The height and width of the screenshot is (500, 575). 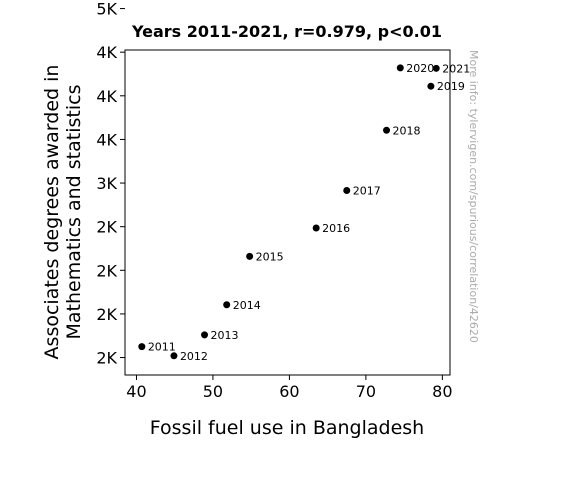 What do you see at coordinates (270, 256) in the screenshot?
I see `data-point-label: 2015` at bounding box center [270, 256].